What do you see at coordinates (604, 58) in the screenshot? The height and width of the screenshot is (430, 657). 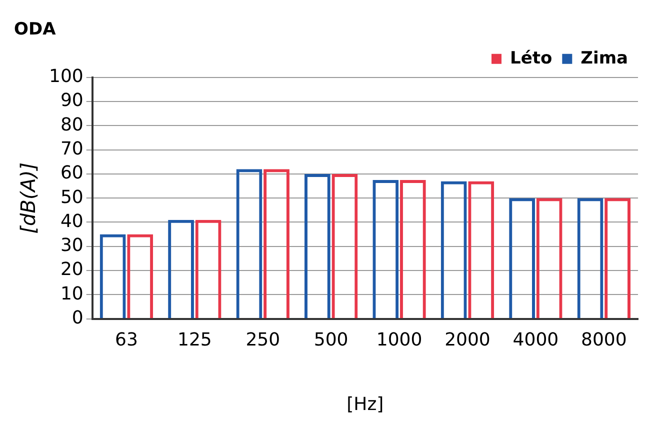 I see `legend-label: Zima` at bounding box center [604, 58].